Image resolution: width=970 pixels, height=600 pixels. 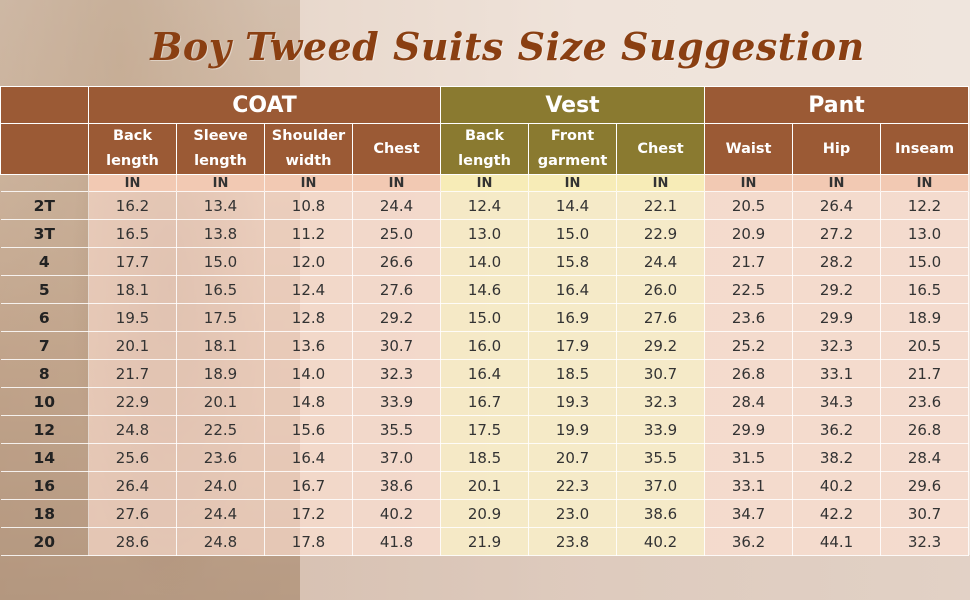 I want to click on measurement-cell: 28.2, so click(x=837, y=261).